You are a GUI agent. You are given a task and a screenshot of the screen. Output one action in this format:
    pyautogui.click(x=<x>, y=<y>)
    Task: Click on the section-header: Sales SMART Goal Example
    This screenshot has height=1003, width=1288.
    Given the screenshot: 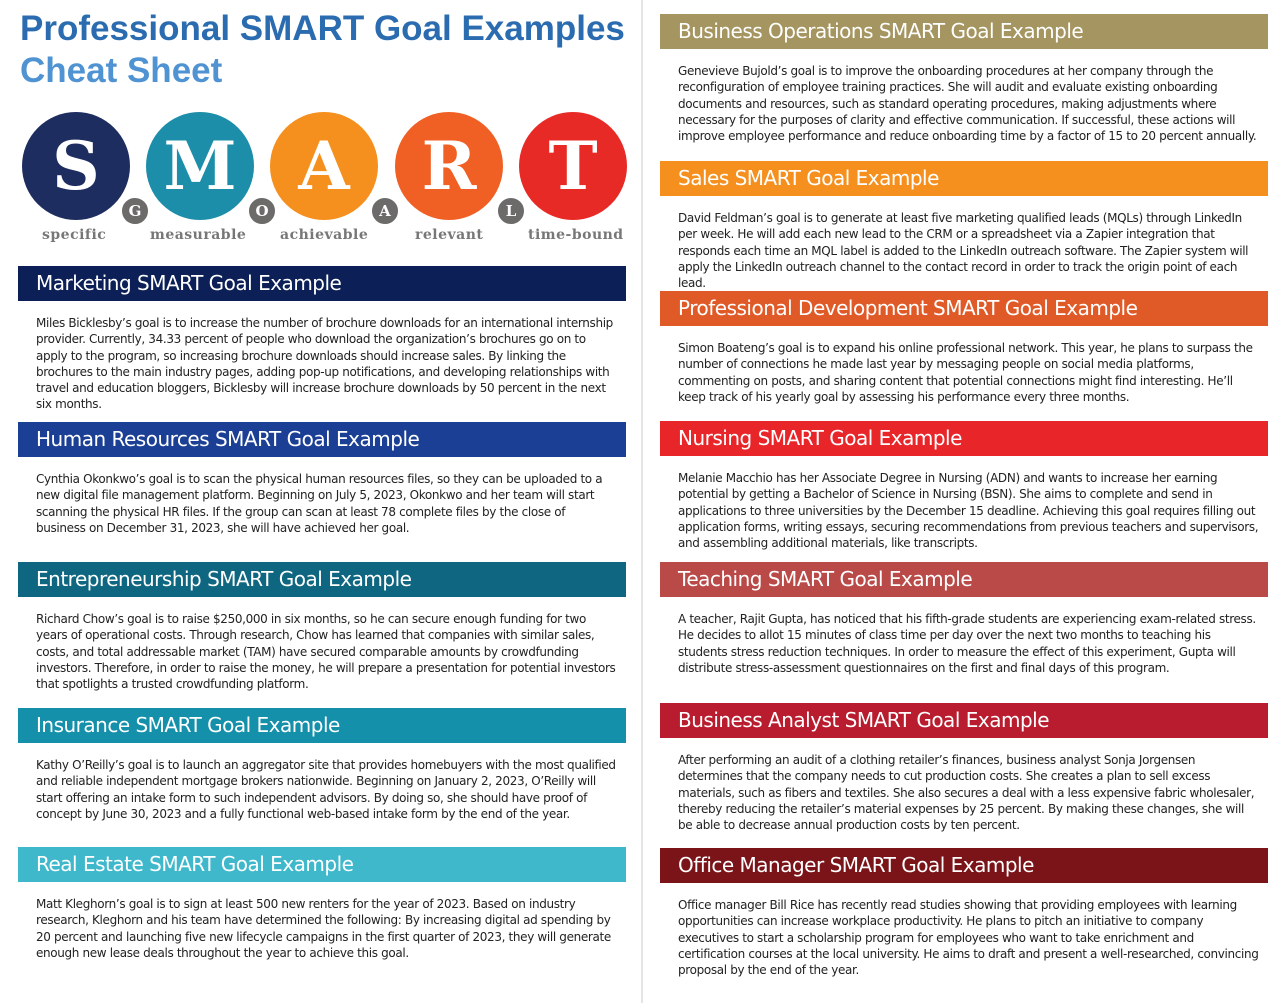 What is the action you would take?
    pyautogui.click(x=964, y=178)
    